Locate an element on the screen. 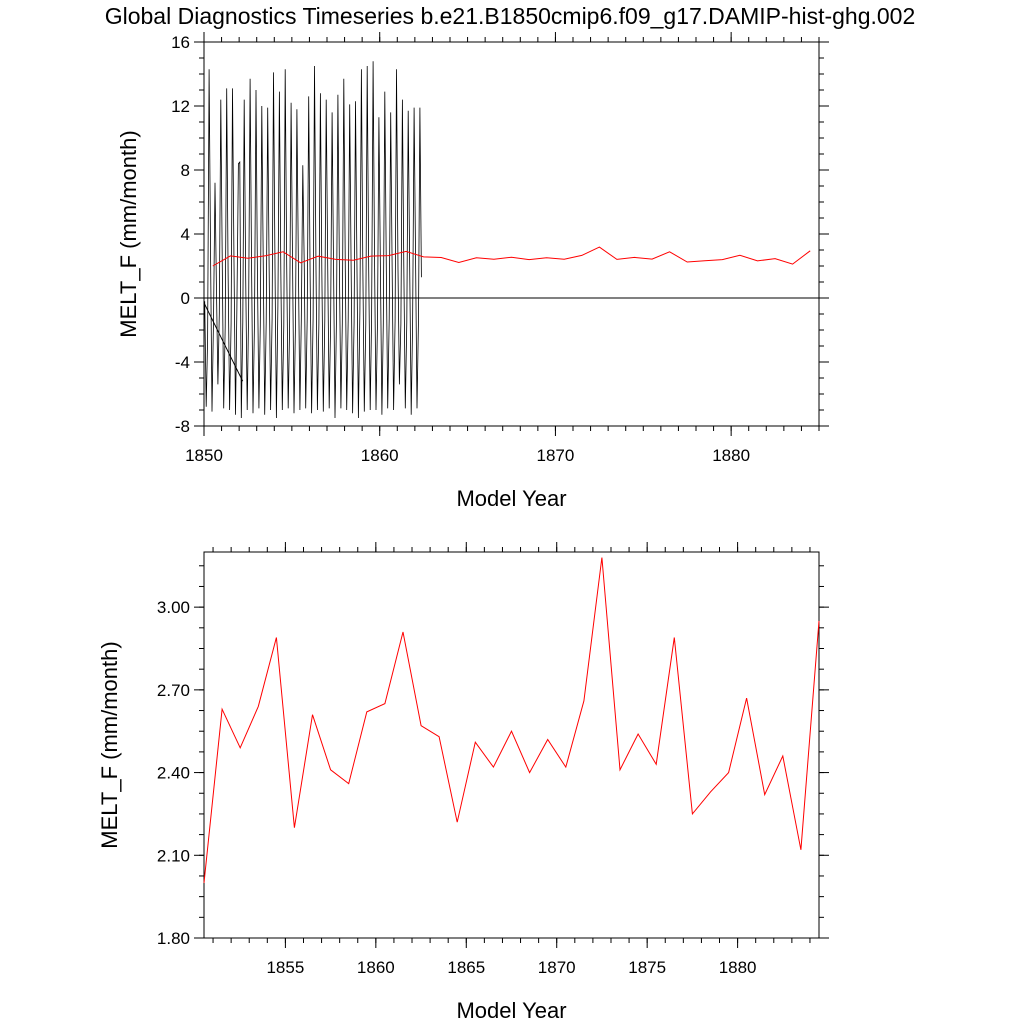 This screenshot has height=1024, width=1024. y-tick-label: 1.80 is located at coordinates (173, 938).